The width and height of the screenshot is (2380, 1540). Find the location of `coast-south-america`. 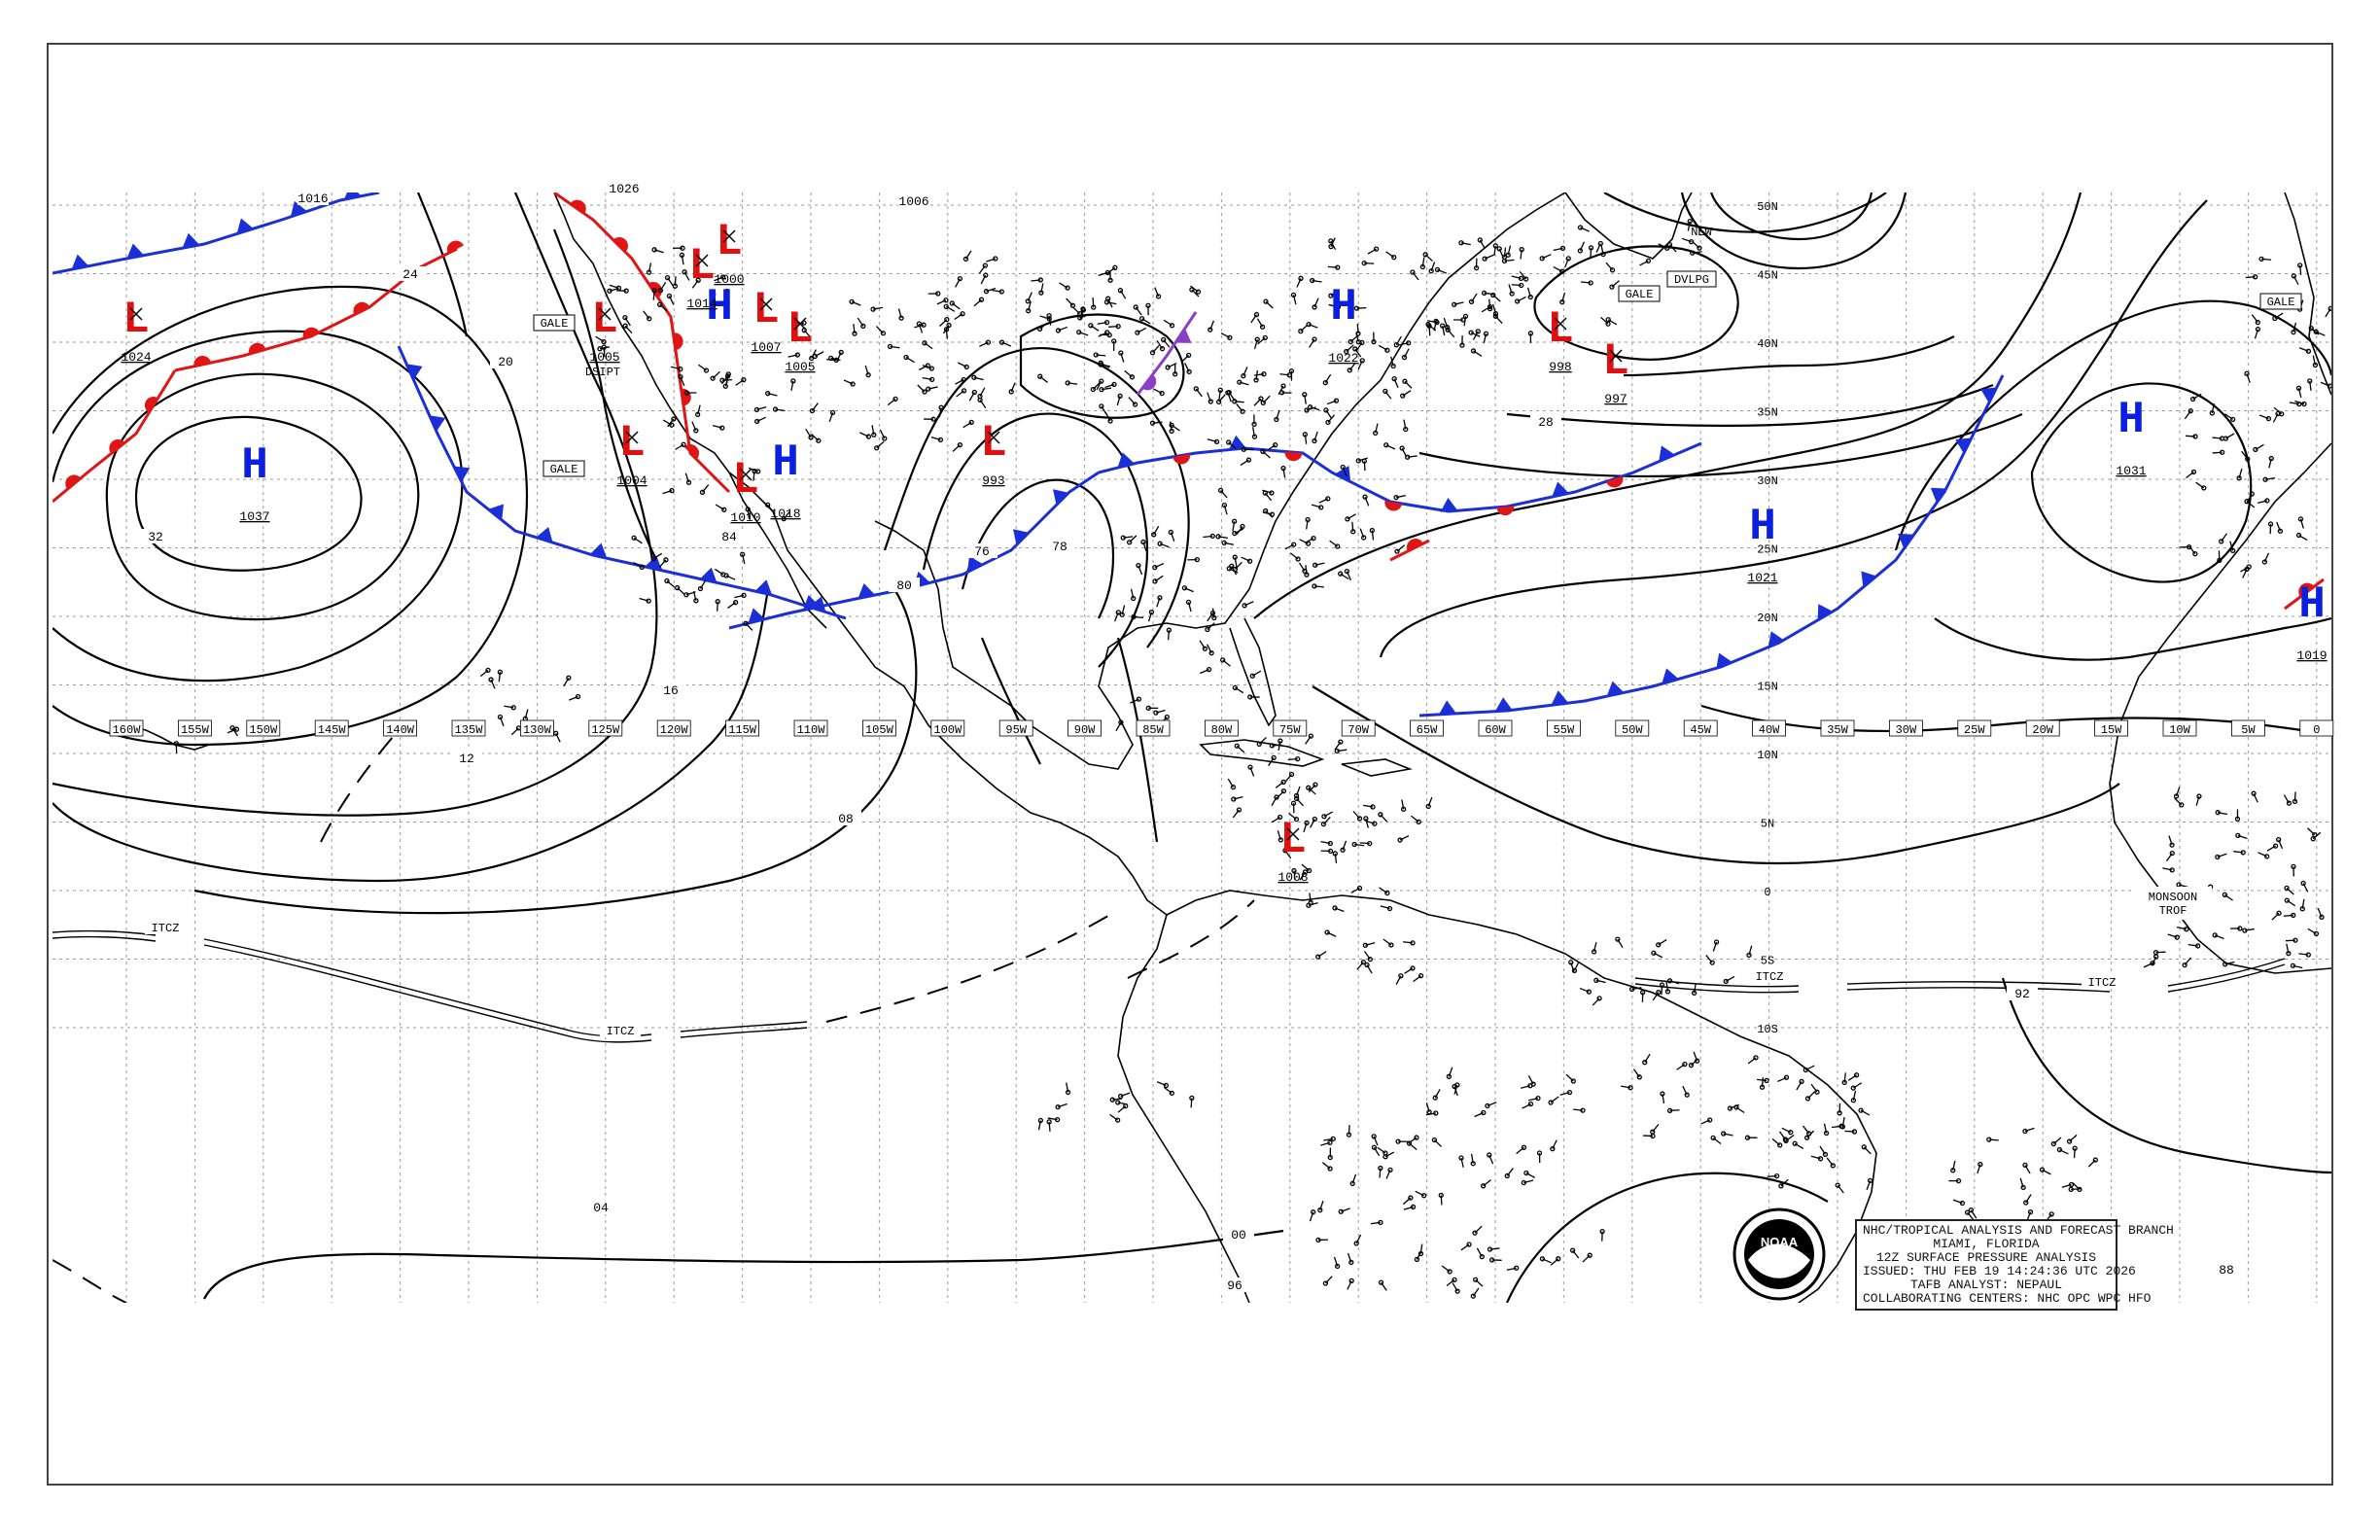

coast-south-america is located at coordinates (1521, 1096).